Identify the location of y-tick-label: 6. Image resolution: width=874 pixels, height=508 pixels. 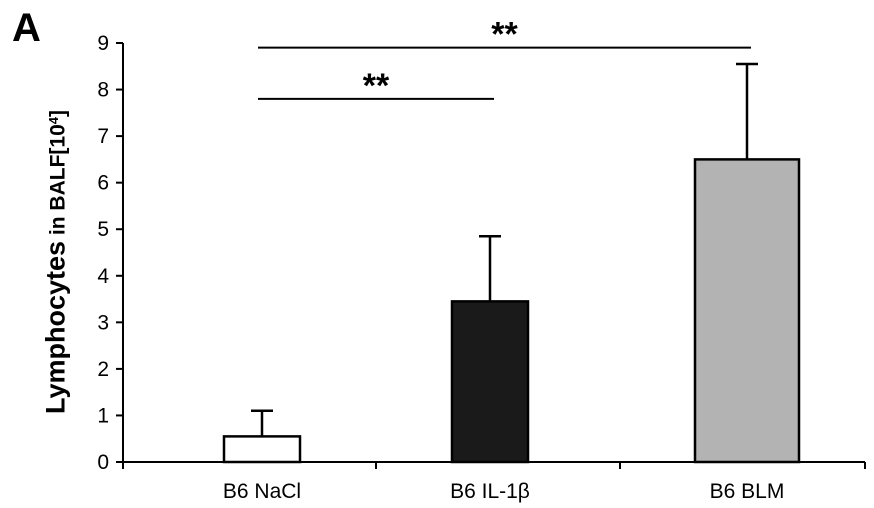
(103, 183).